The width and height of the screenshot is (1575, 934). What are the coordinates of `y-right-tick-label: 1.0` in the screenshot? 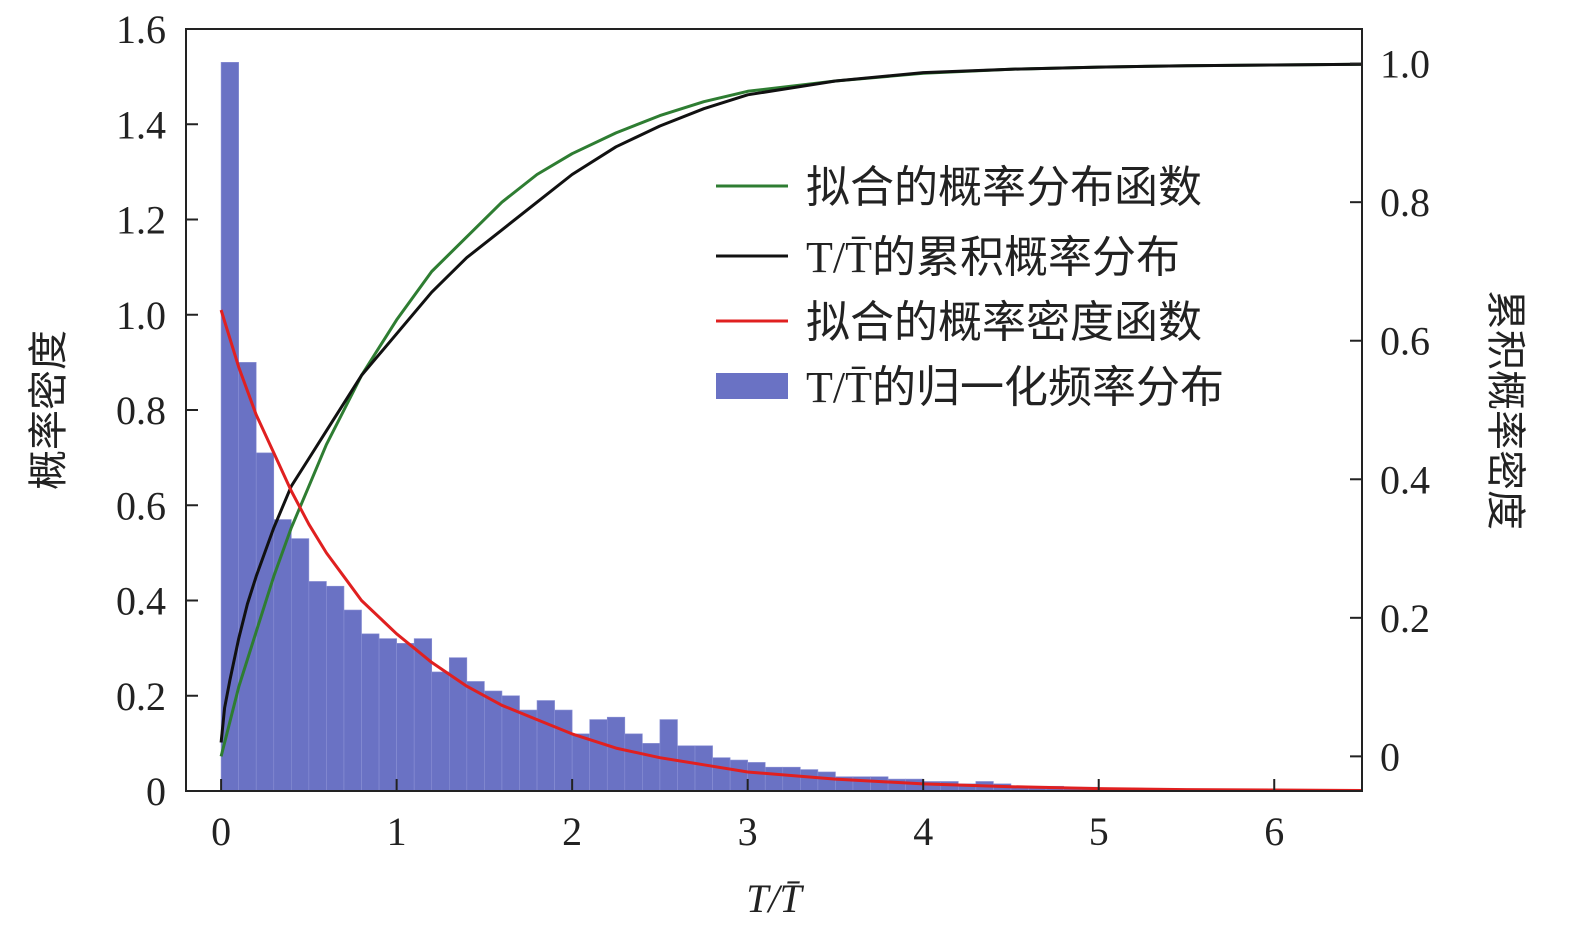 It's located at (1405, 64).